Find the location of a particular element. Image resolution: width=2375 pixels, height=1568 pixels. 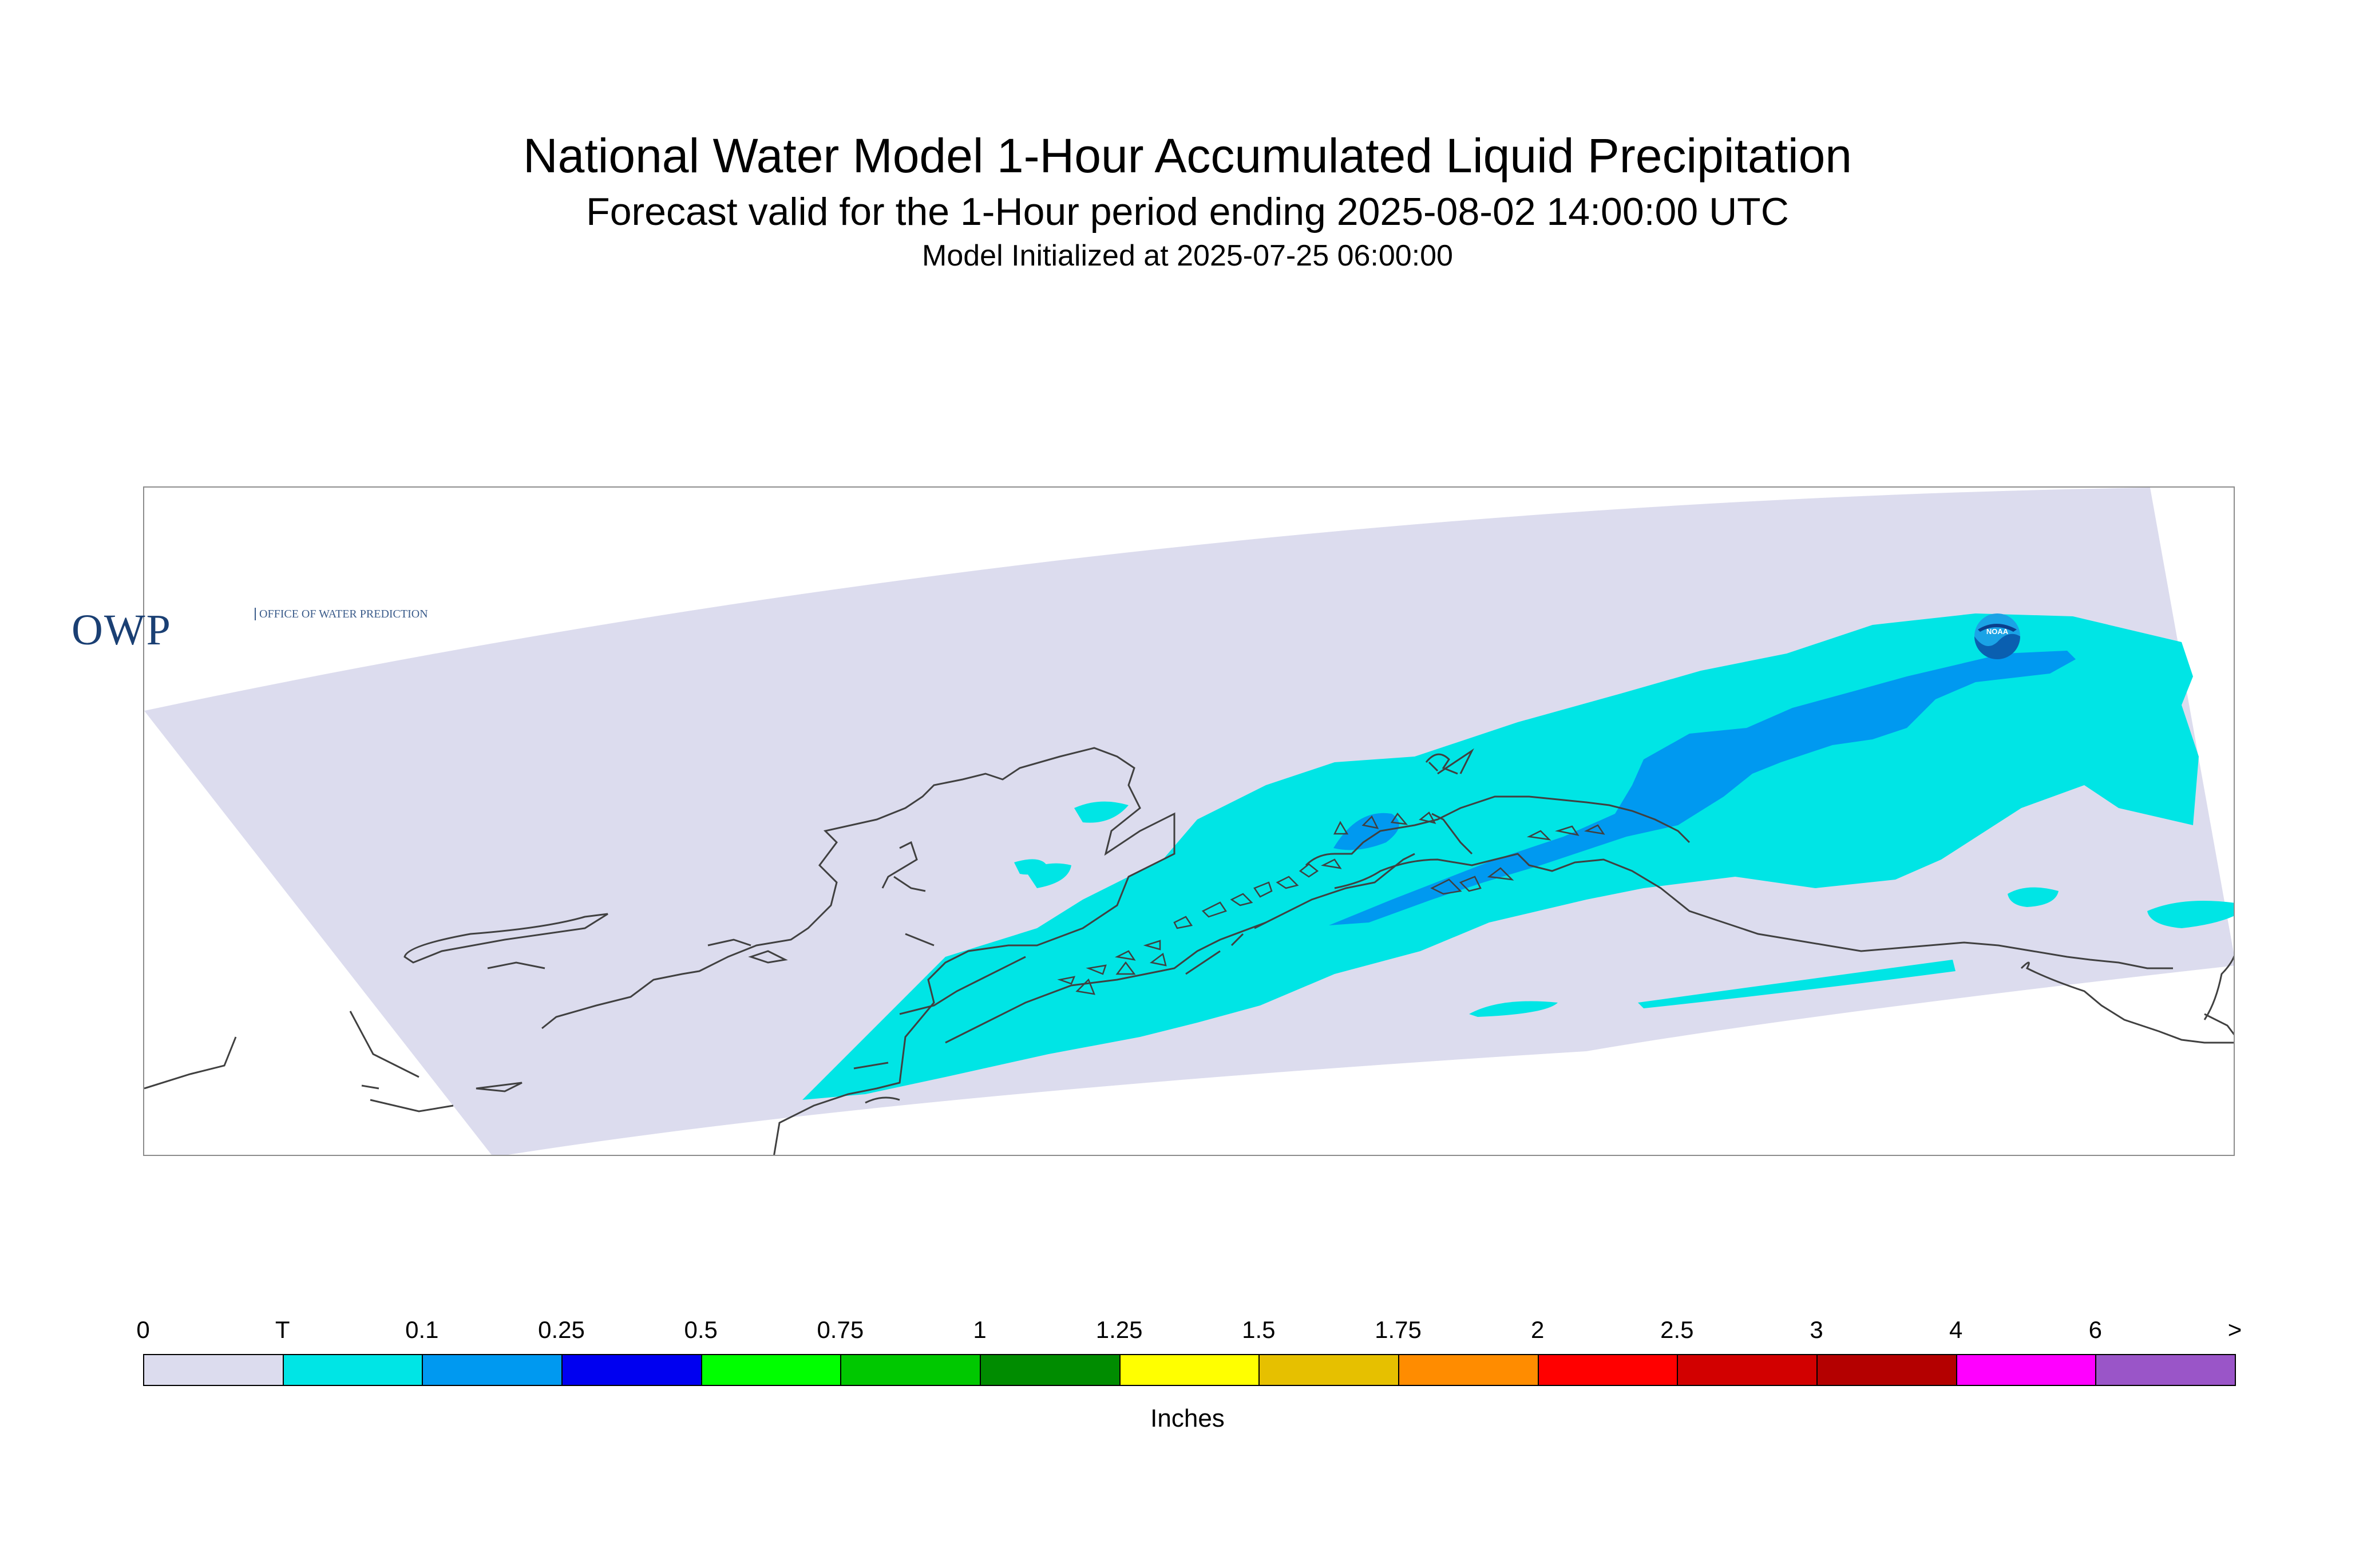

legend-tick-label: 0.75 is located at coordinates (841, 1329).